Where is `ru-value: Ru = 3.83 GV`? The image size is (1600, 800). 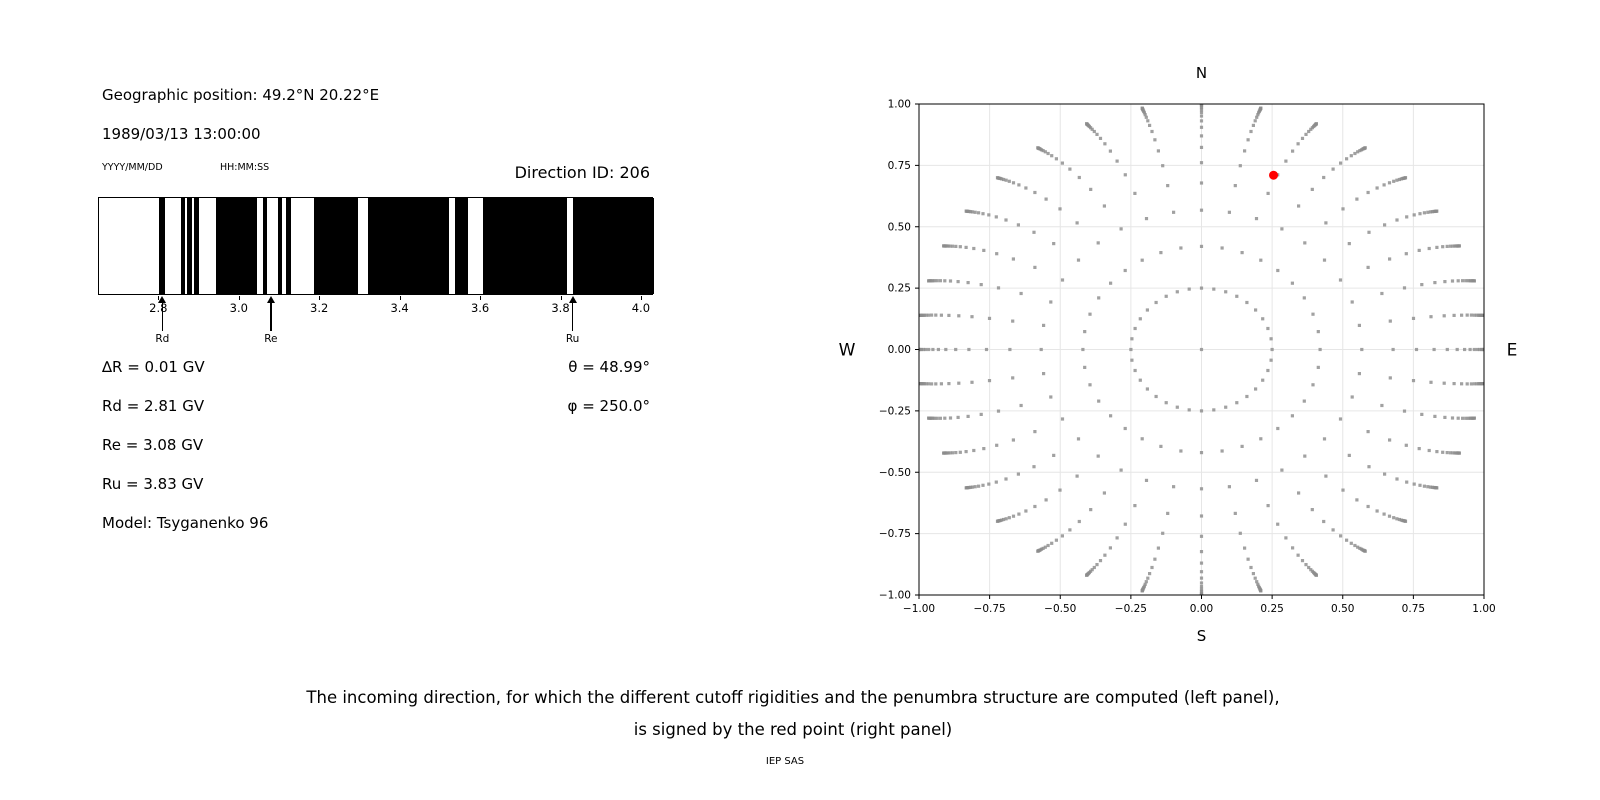 ru-value: Ru = 3.83 GV is located at coordinates (153, 484).